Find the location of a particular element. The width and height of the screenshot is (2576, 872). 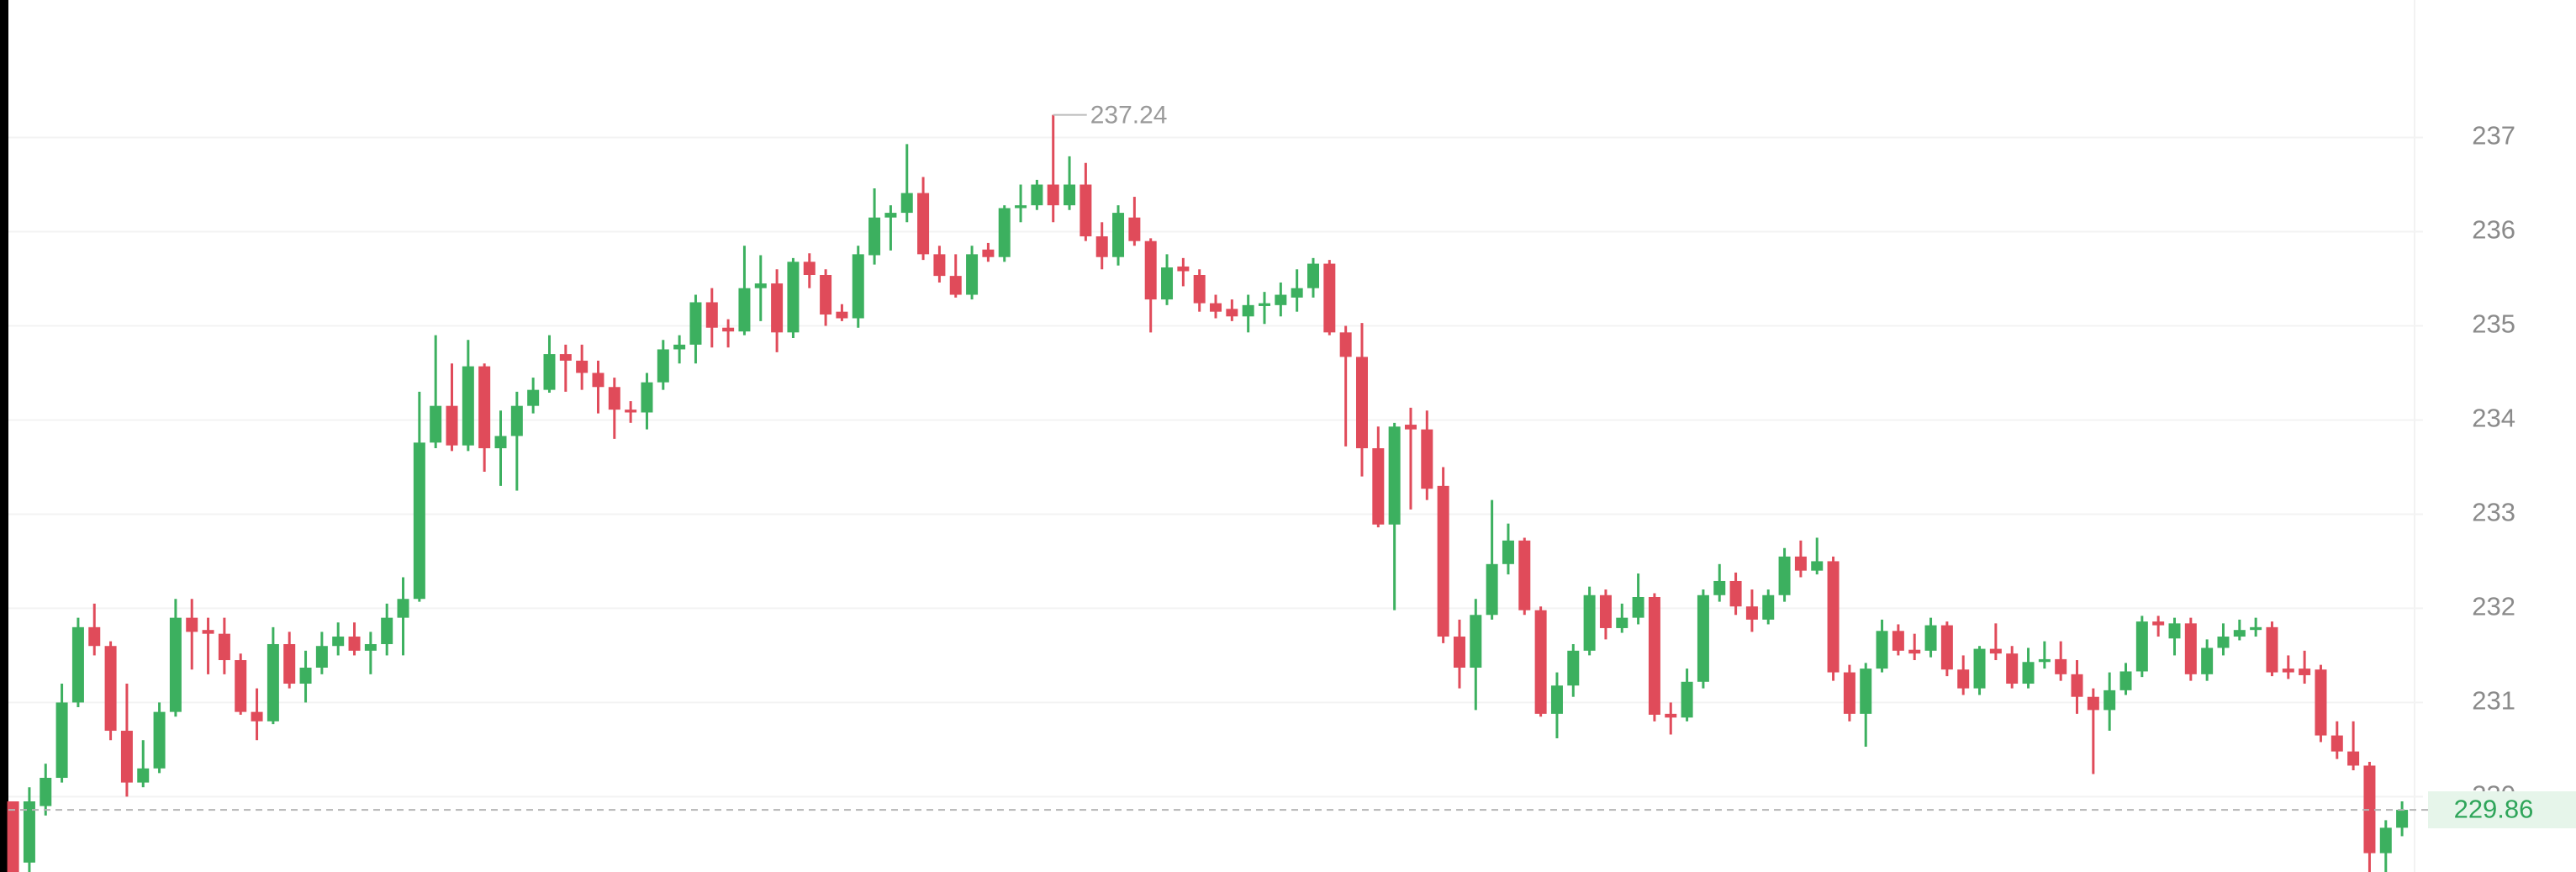

y-tick-label: 233 is located at coordinates (2493, 512).